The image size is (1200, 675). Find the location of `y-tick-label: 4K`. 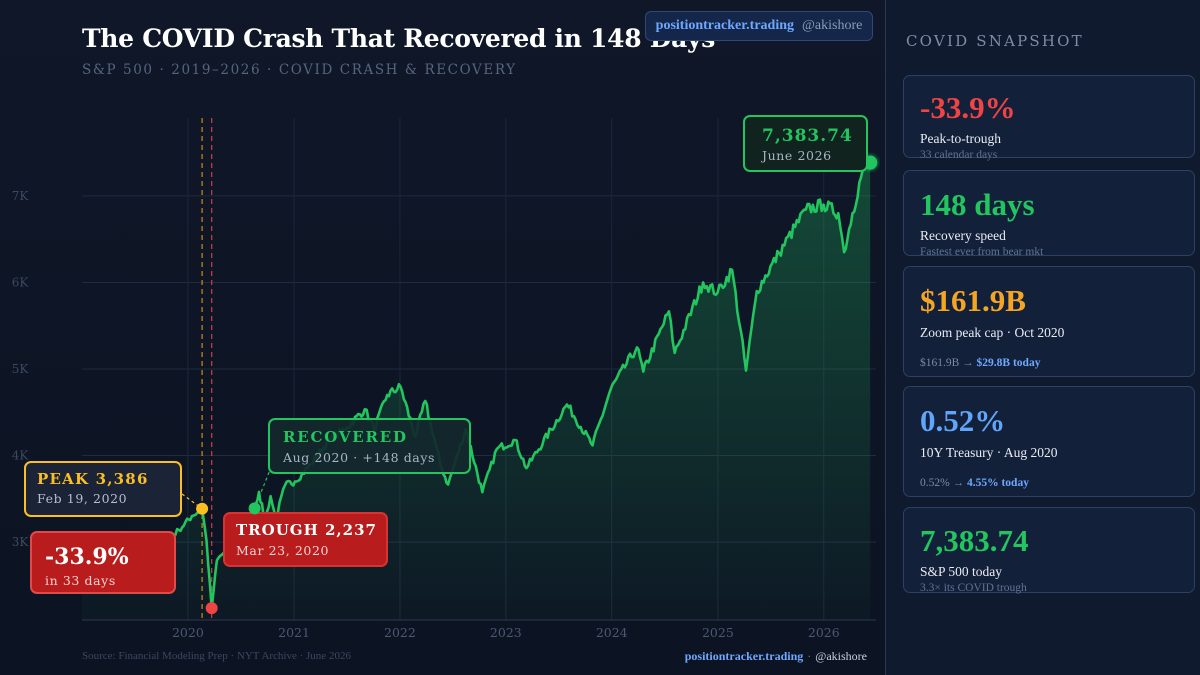

y-tick-label: 4K is located at coordinates (21, 456).